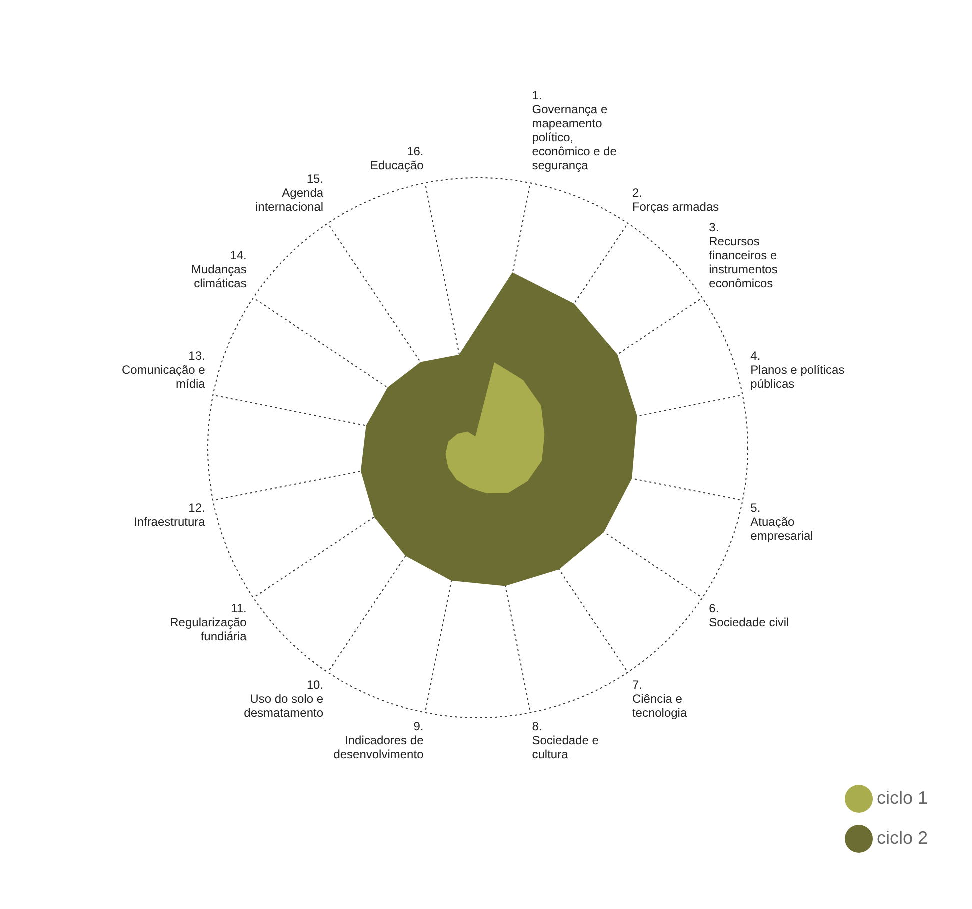 This screenshot has width=972, height=909. What do you see at coordinates (397, 158) in the screenshot?
I see `spoke-label: 16. Educação` at bounding box center [397, 158].